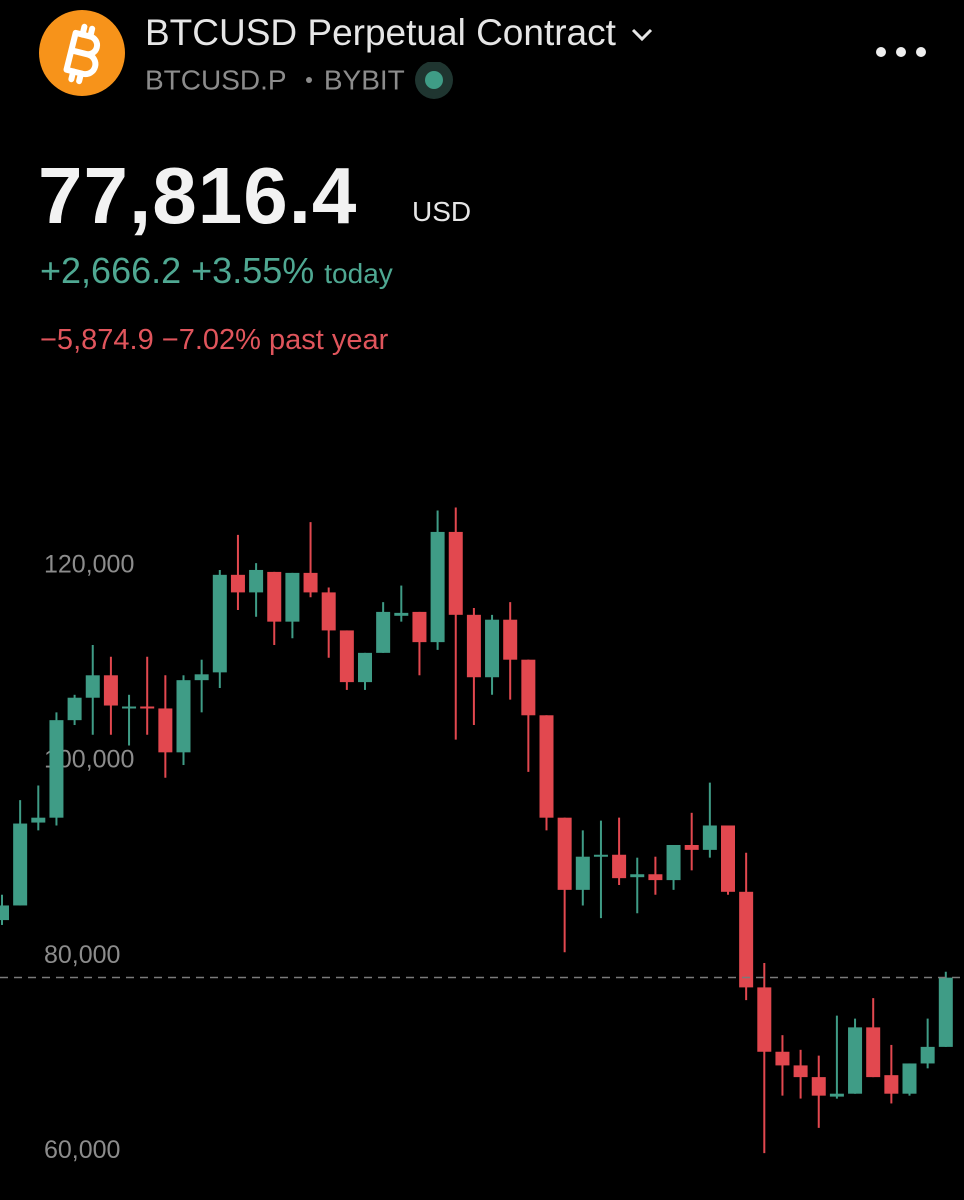  What do you see at coordinates (82, 53) in the screenshot?
I see `coin-logo` at bounding box center [82, 53].